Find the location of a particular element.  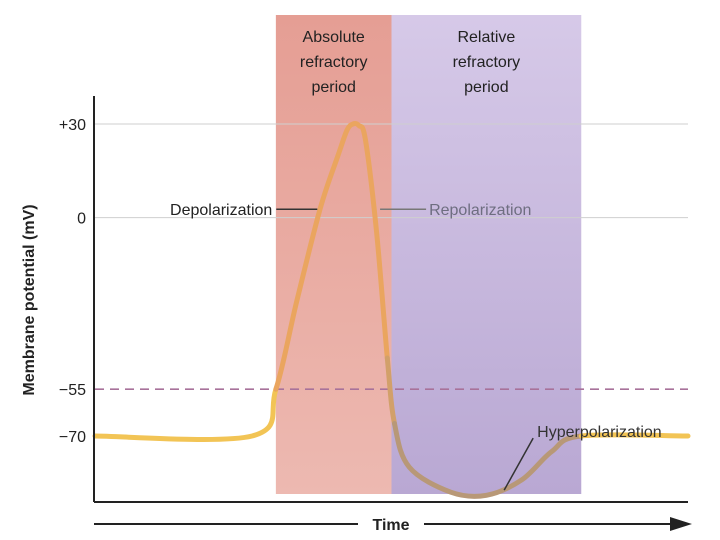

x-axis-label: Time is located at coordinates (390, 525).